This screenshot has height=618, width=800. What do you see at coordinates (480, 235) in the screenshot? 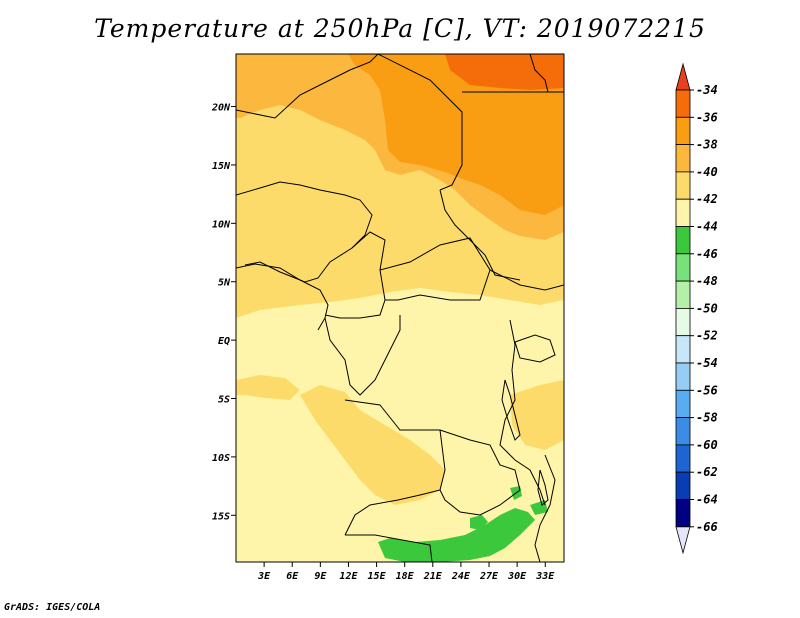
I see `border-chad-sudan` at bounding box center [480, 235].